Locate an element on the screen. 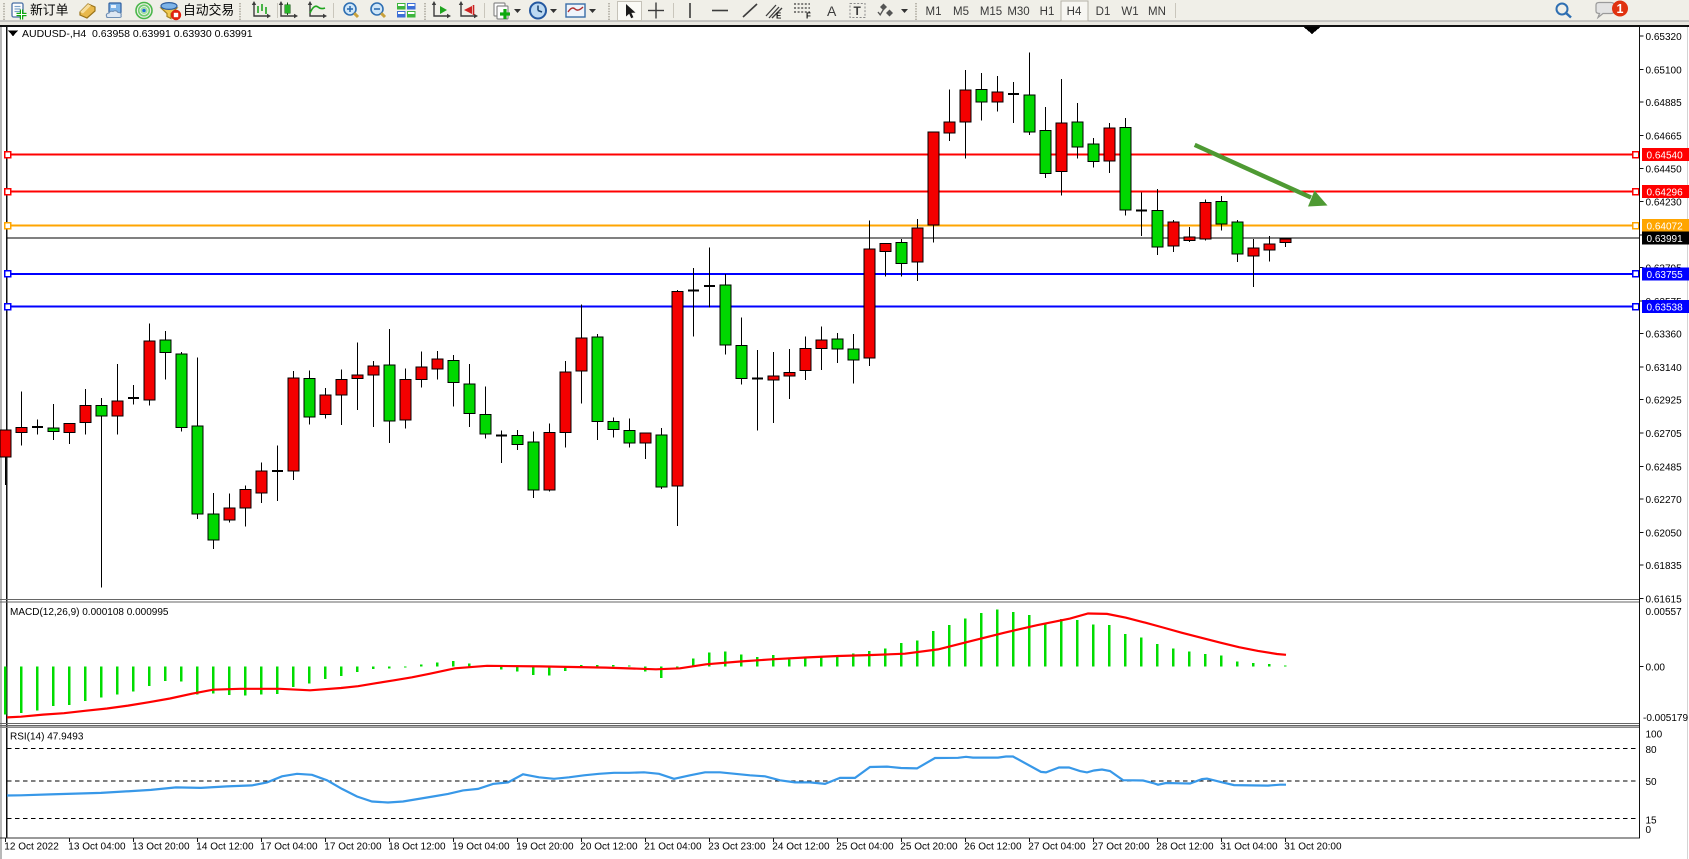  svg-text: 0.65100 is located at coordinates (1664, 71).